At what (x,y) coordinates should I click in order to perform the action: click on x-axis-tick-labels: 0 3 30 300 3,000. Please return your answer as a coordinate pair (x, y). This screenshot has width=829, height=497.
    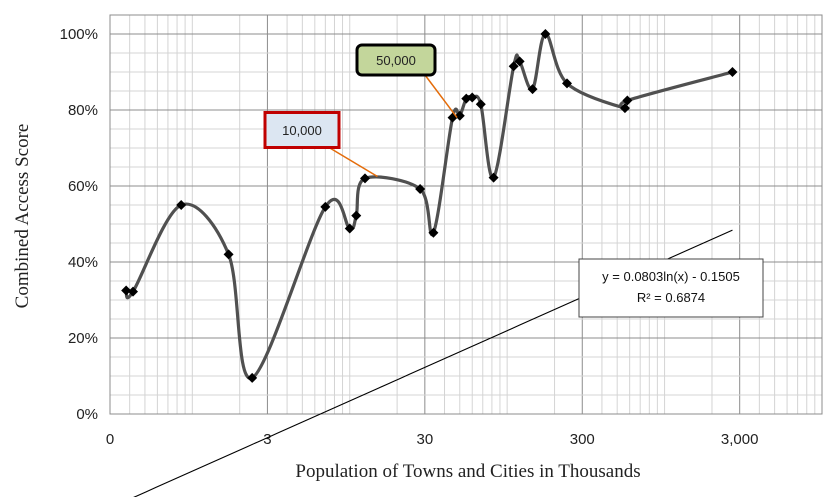
    Looking at the image, I should click on (432, 439).